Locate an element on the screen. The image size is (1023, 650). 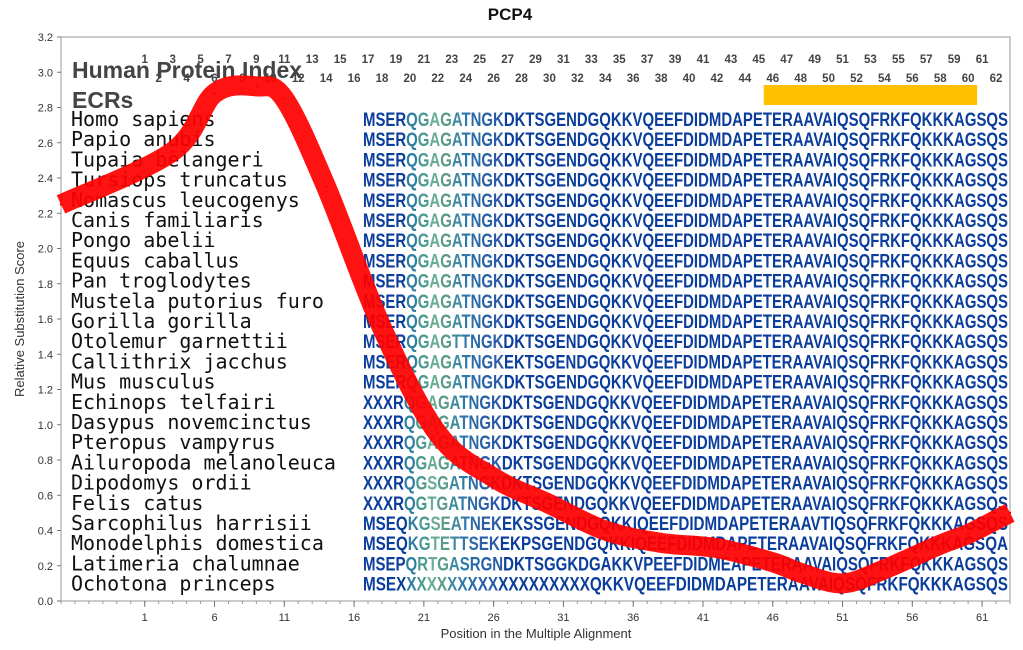
position-number: 58 is located at coordinates (940, 79).